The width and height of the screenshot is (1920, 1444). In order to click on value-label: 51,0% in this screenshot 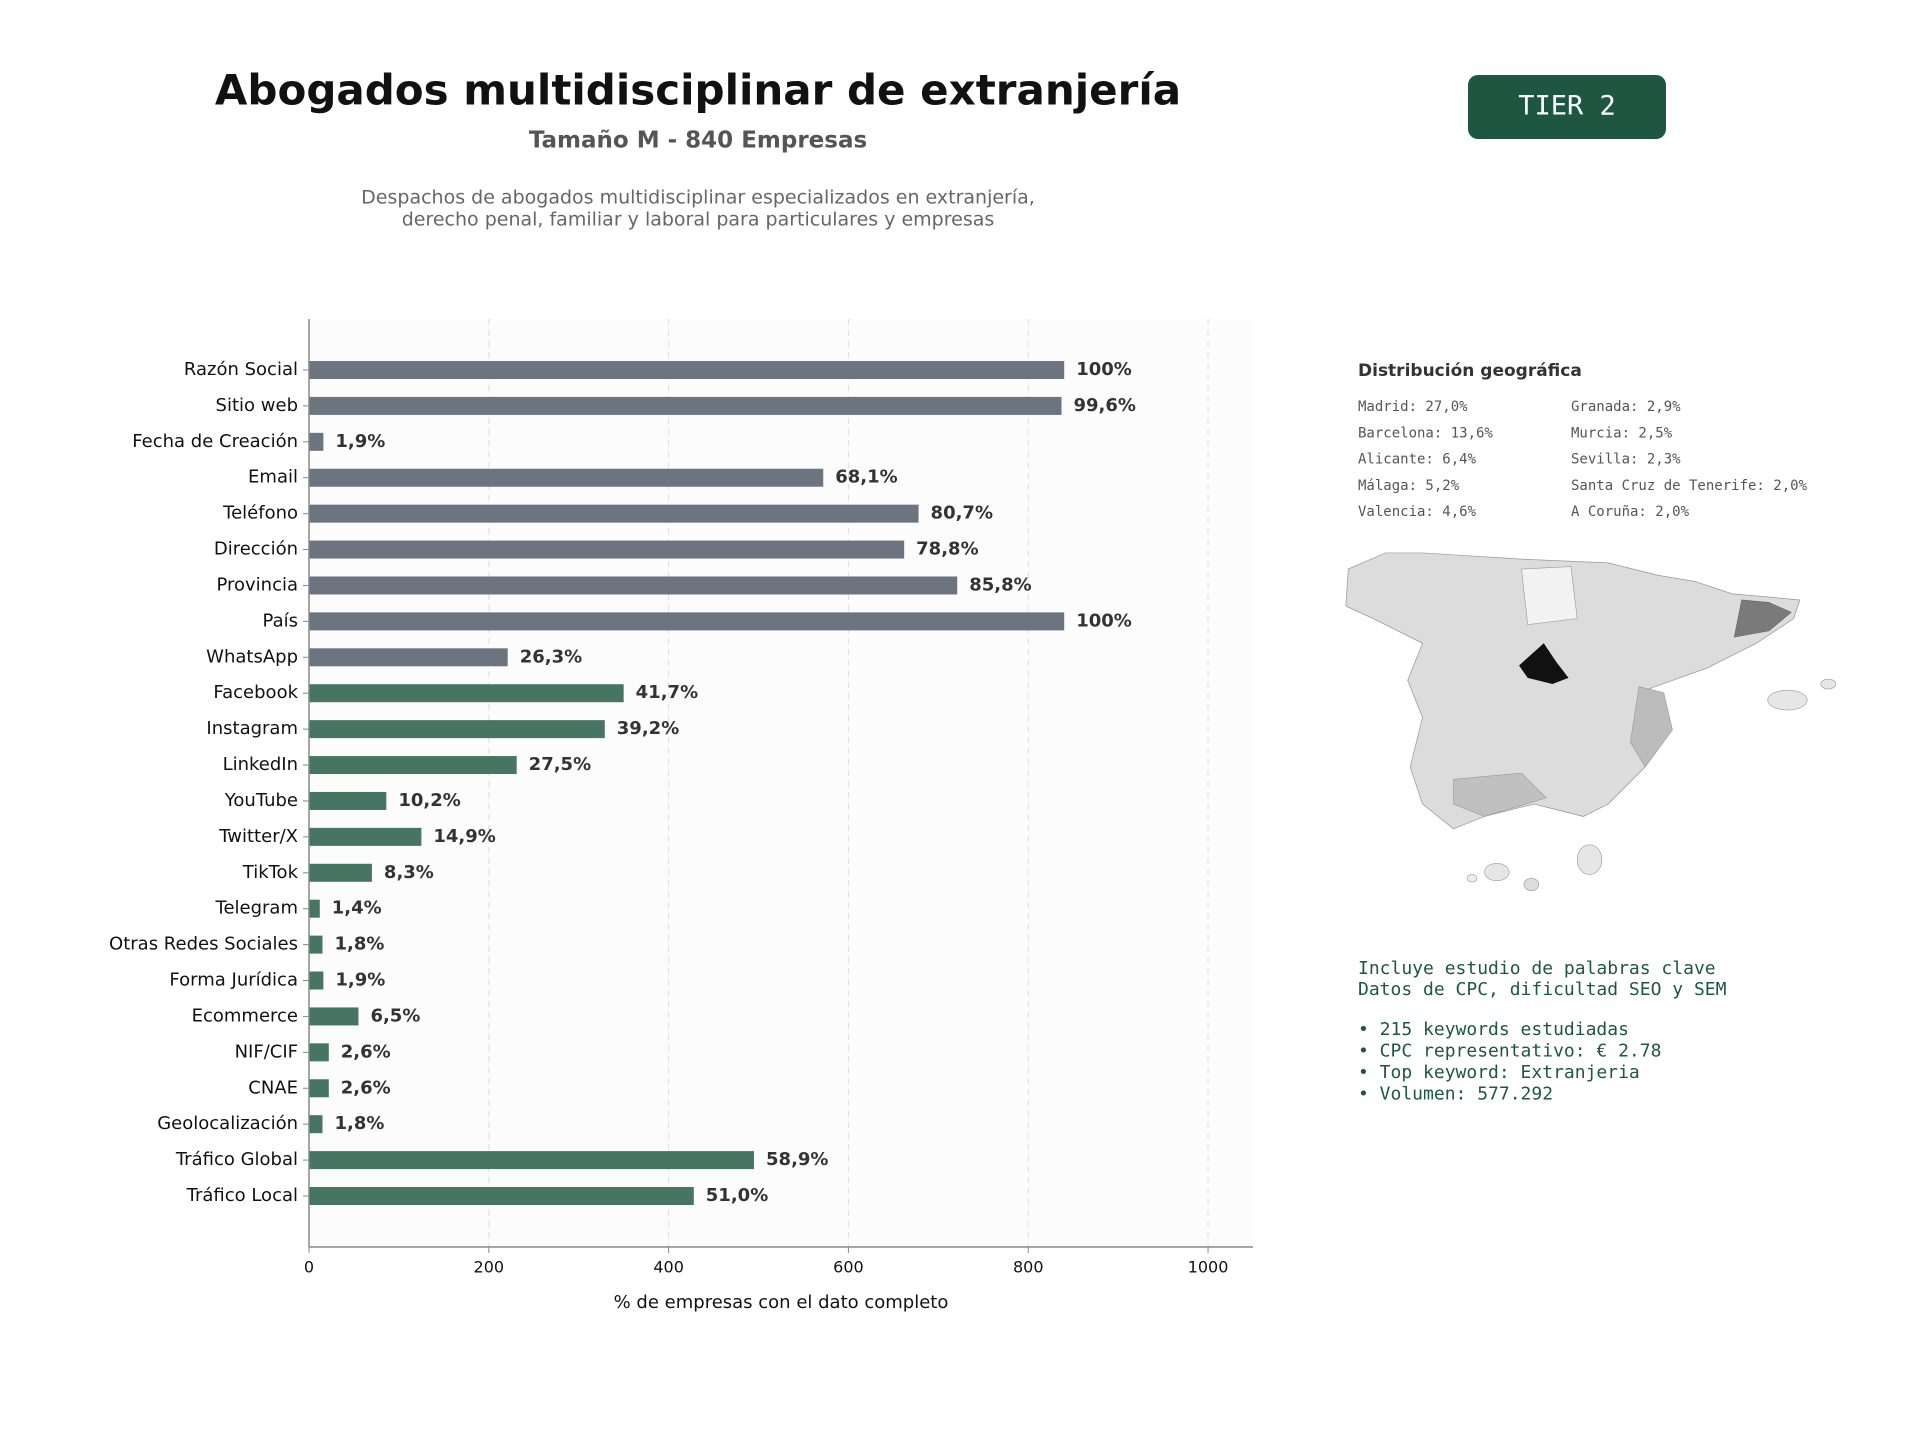, I will do `click(737, 1195)`.